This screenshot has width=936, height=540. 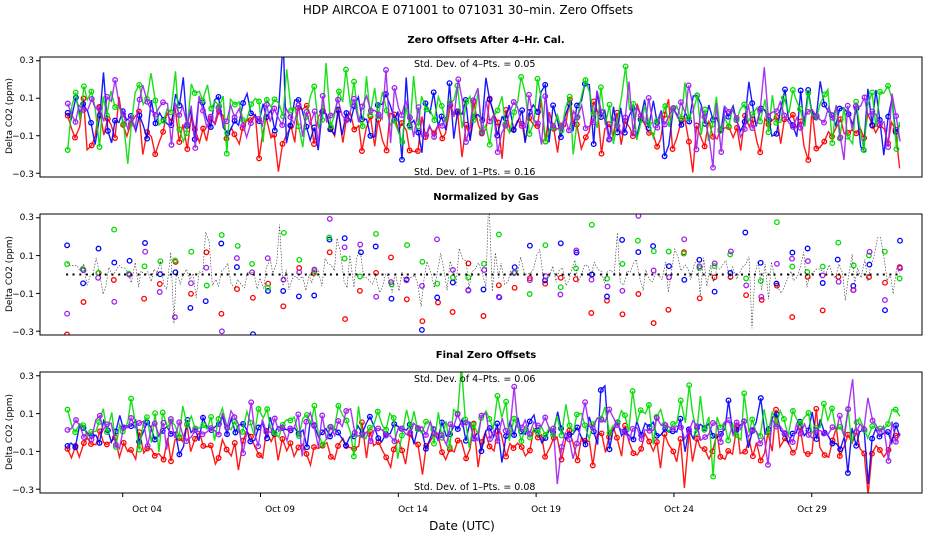 What do you see at coordinates (27, 257) in the screenshot?
I see `y-tick-label: 0.1` at bounding box center [27, 257].